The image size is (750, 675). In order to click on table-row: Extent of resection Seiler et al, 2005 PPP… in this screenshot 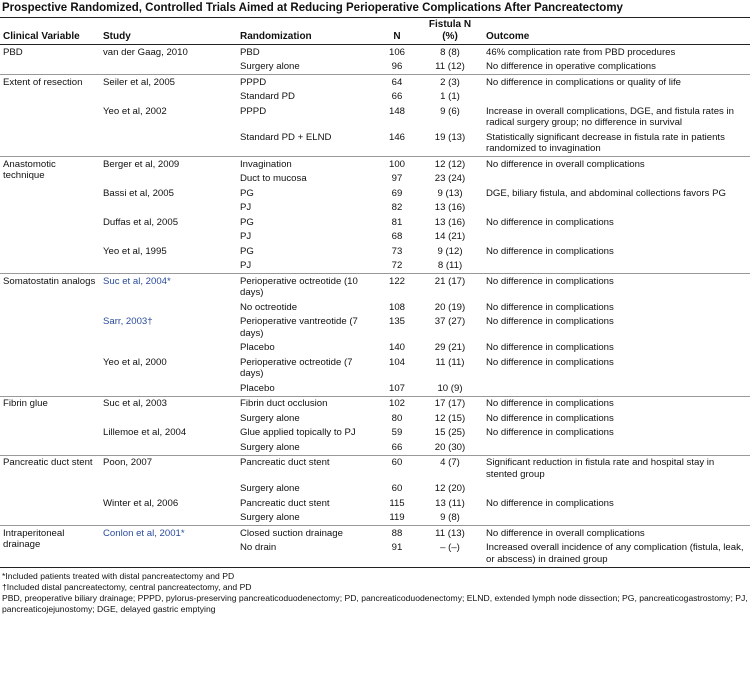, I will do `click(375, 115)`.